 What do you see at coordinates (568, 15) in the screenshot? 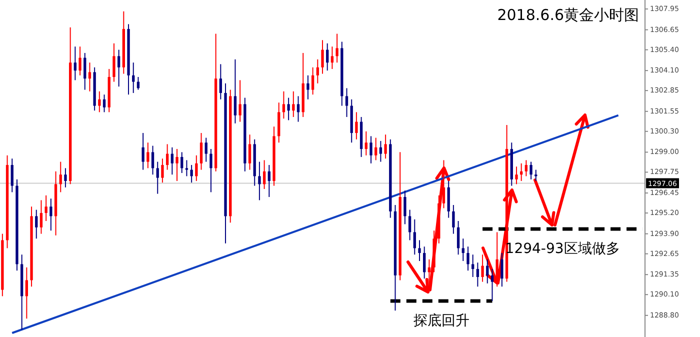
I see `chart-title: 2018.6.6黄金小时图` at bounding box center [568, 15].